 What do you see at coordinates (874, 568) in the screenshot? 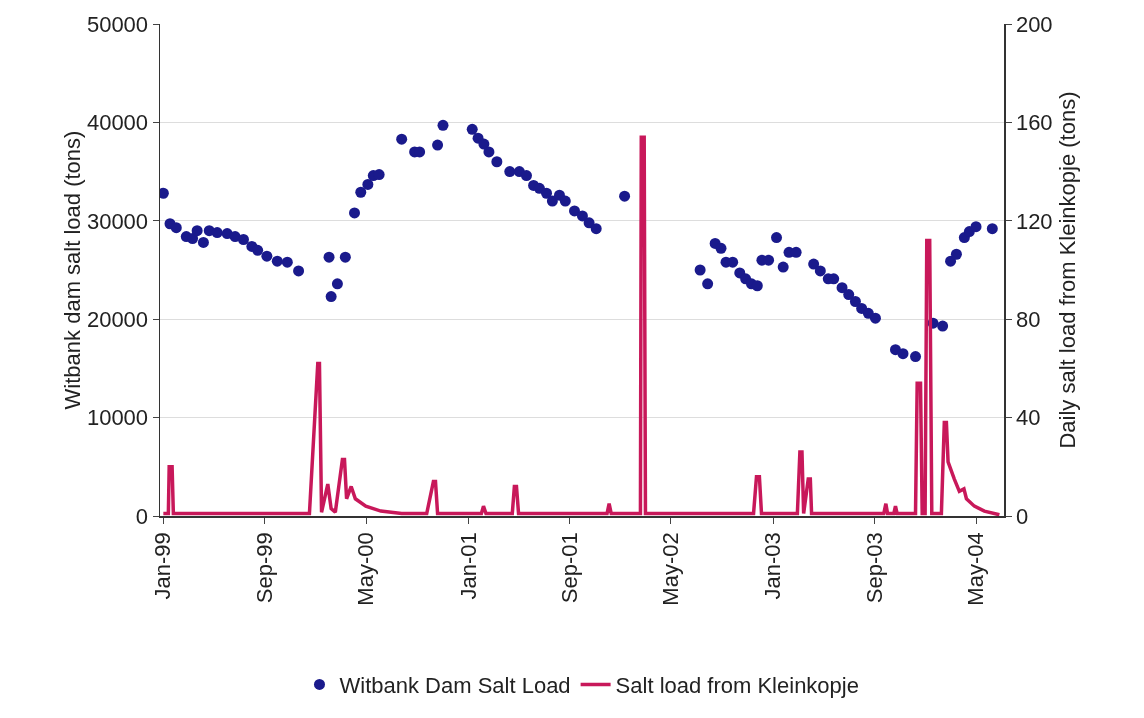
I see `x-tick-label: Sep-03` at bounding box center [874, 568].